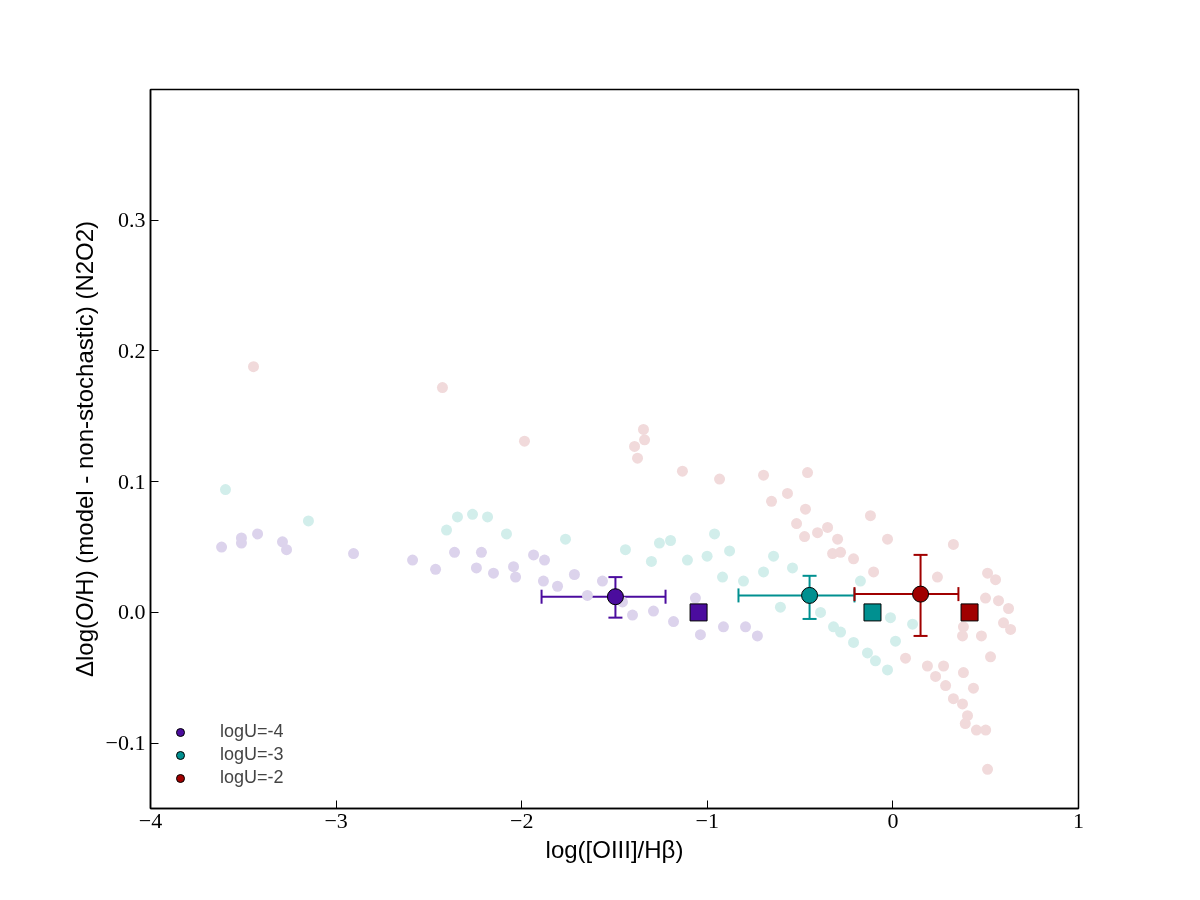 The width and height of the screenshot is (1200, 900). I want to click on x-tick-label: −3, so click(336, 820).